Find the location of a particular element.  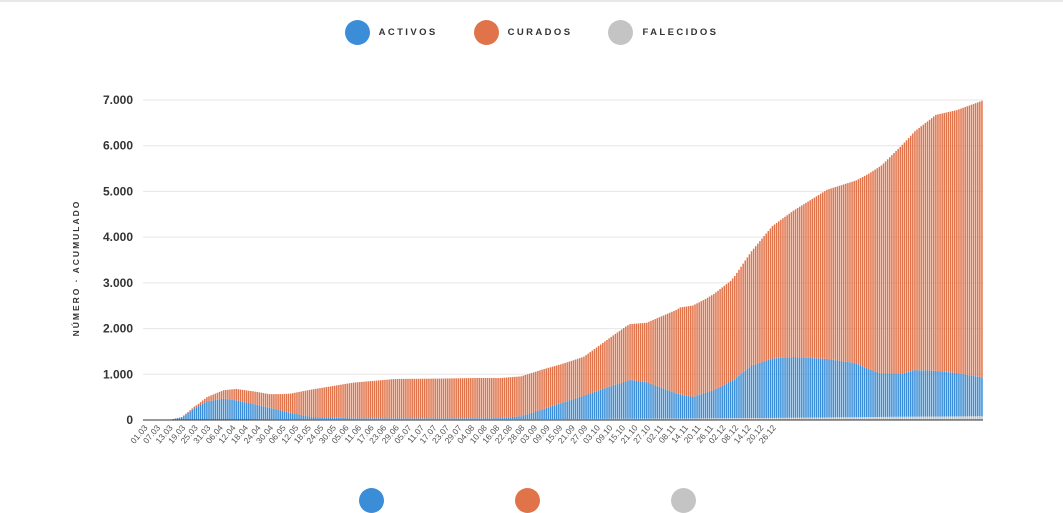

legend-bottom-item-activos is located at coordinates (376, 500).